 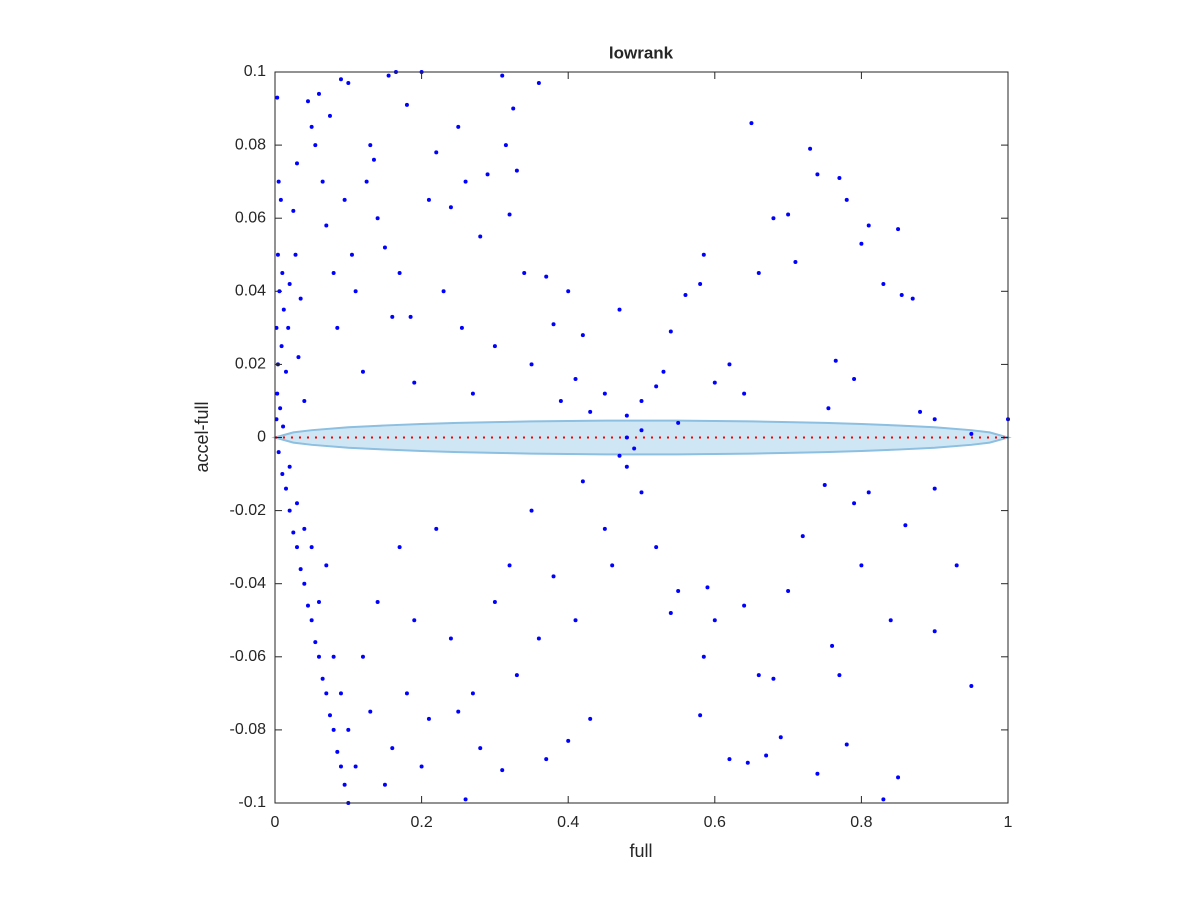 What do you see at coordinates (1008, 822) in the screenshot?
I see `x-tick-label: 1` at bounding box center [1008, 822].